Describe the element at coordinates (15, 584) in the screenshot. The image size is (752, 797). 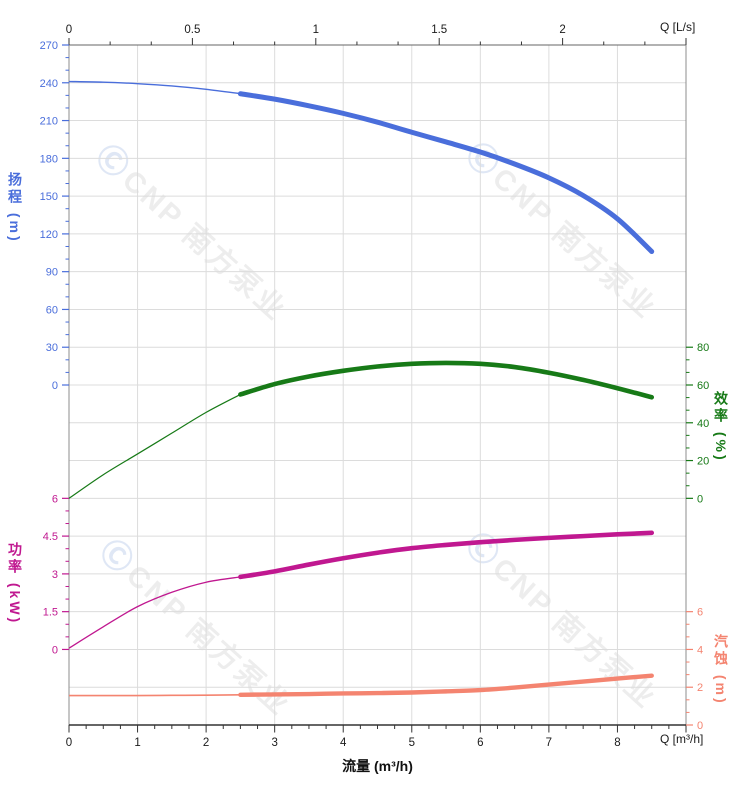
I see `power-axis-title: 功率 (kW)` at that location.